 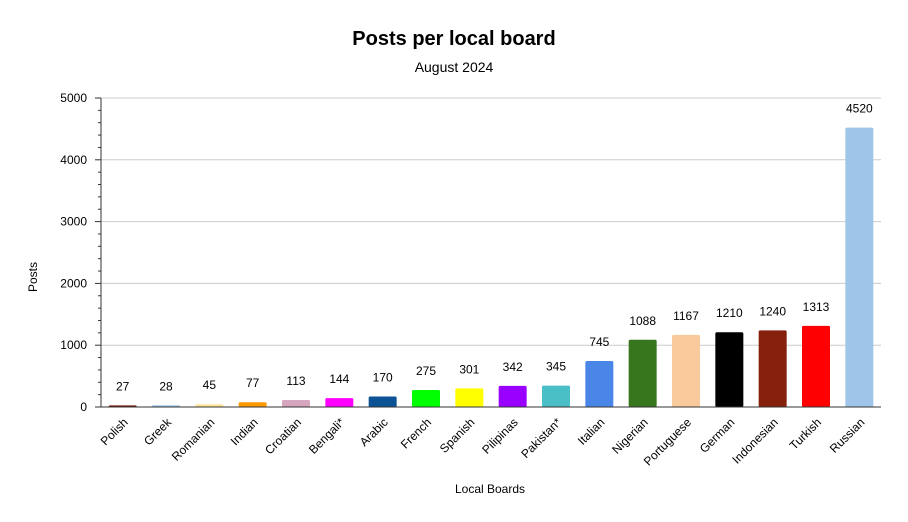 What do you see at coordinates (556, 396) in the screenshot?
I see `bar-pakistan` at bounding box center [556, 396].